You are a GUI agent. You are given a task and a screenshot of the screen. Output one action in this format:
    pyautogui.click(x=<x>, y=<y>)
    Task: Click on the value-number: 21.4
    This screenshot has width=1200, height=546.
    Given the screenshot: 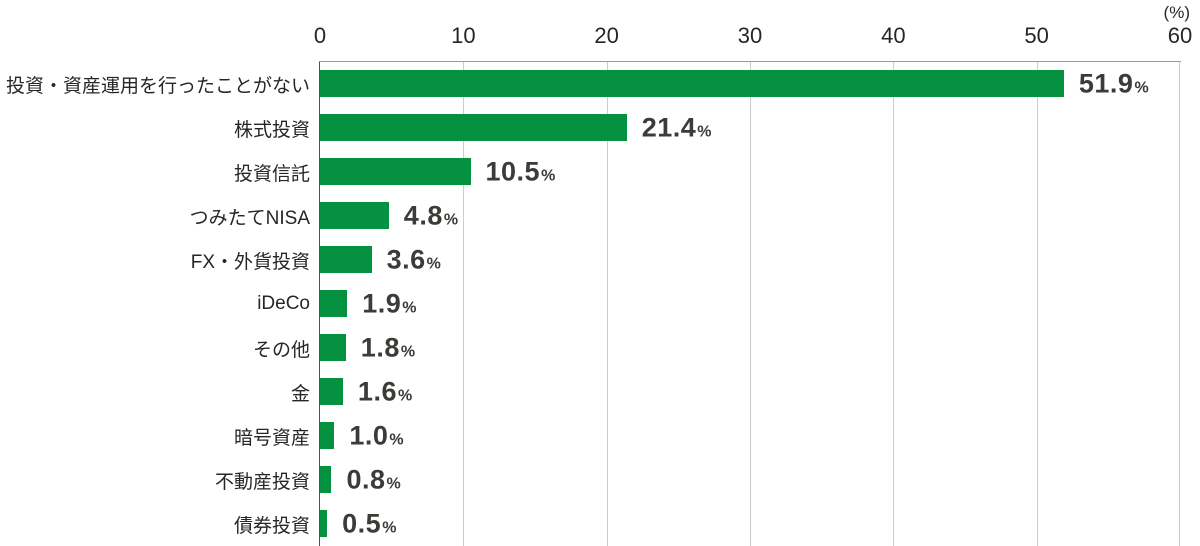 What is the action you would take?
    pyautogui.click(x=669, y=127)
    